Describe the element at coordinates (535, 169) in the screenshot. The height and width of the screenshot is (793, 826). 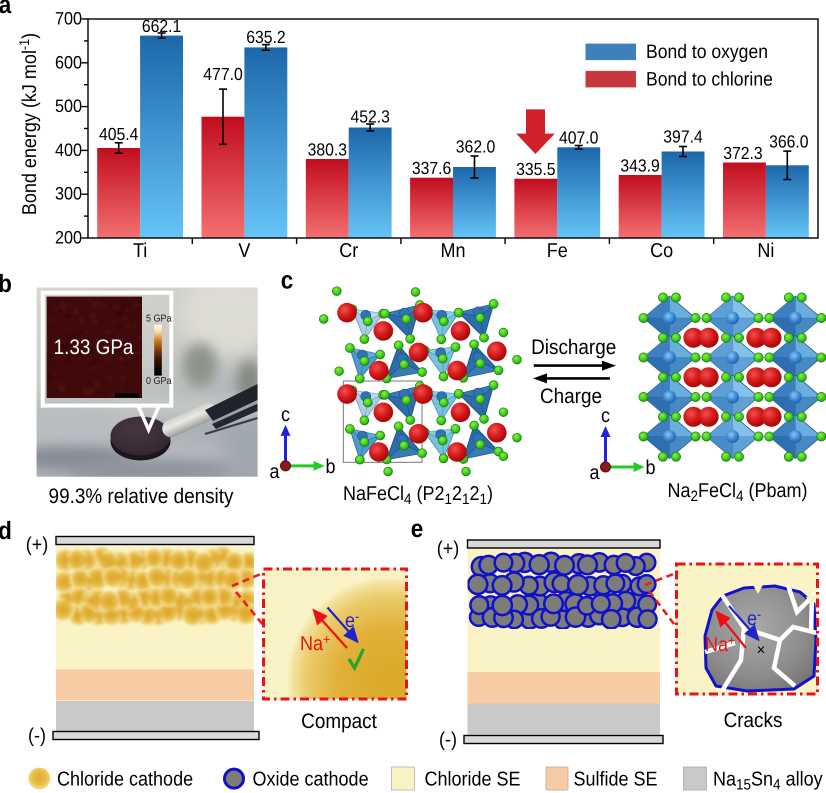
I see `svg-text: 335.5` at that location.